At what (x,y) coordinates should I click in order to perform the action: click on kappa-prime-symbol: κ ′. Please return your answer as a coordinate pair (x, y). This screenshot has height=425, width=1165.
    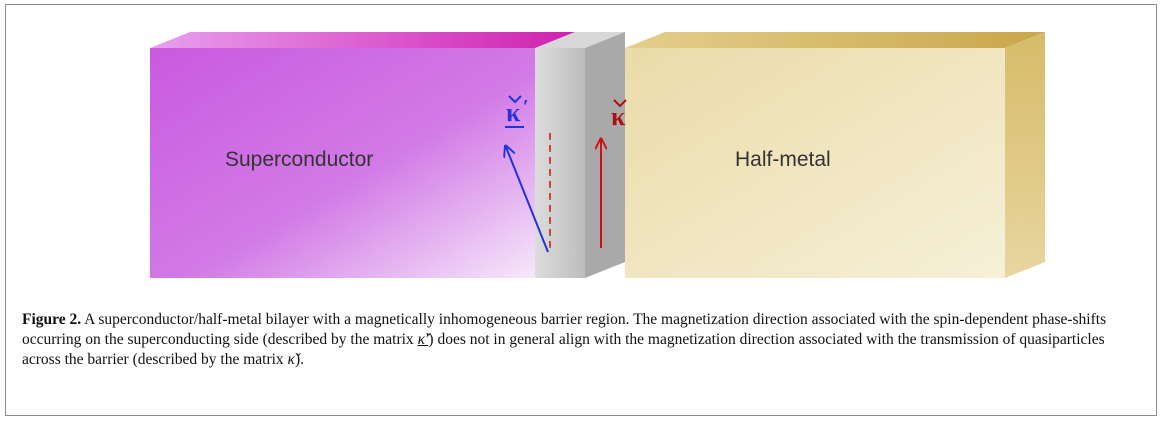
    Looking at the image, I should click on (517, 111).